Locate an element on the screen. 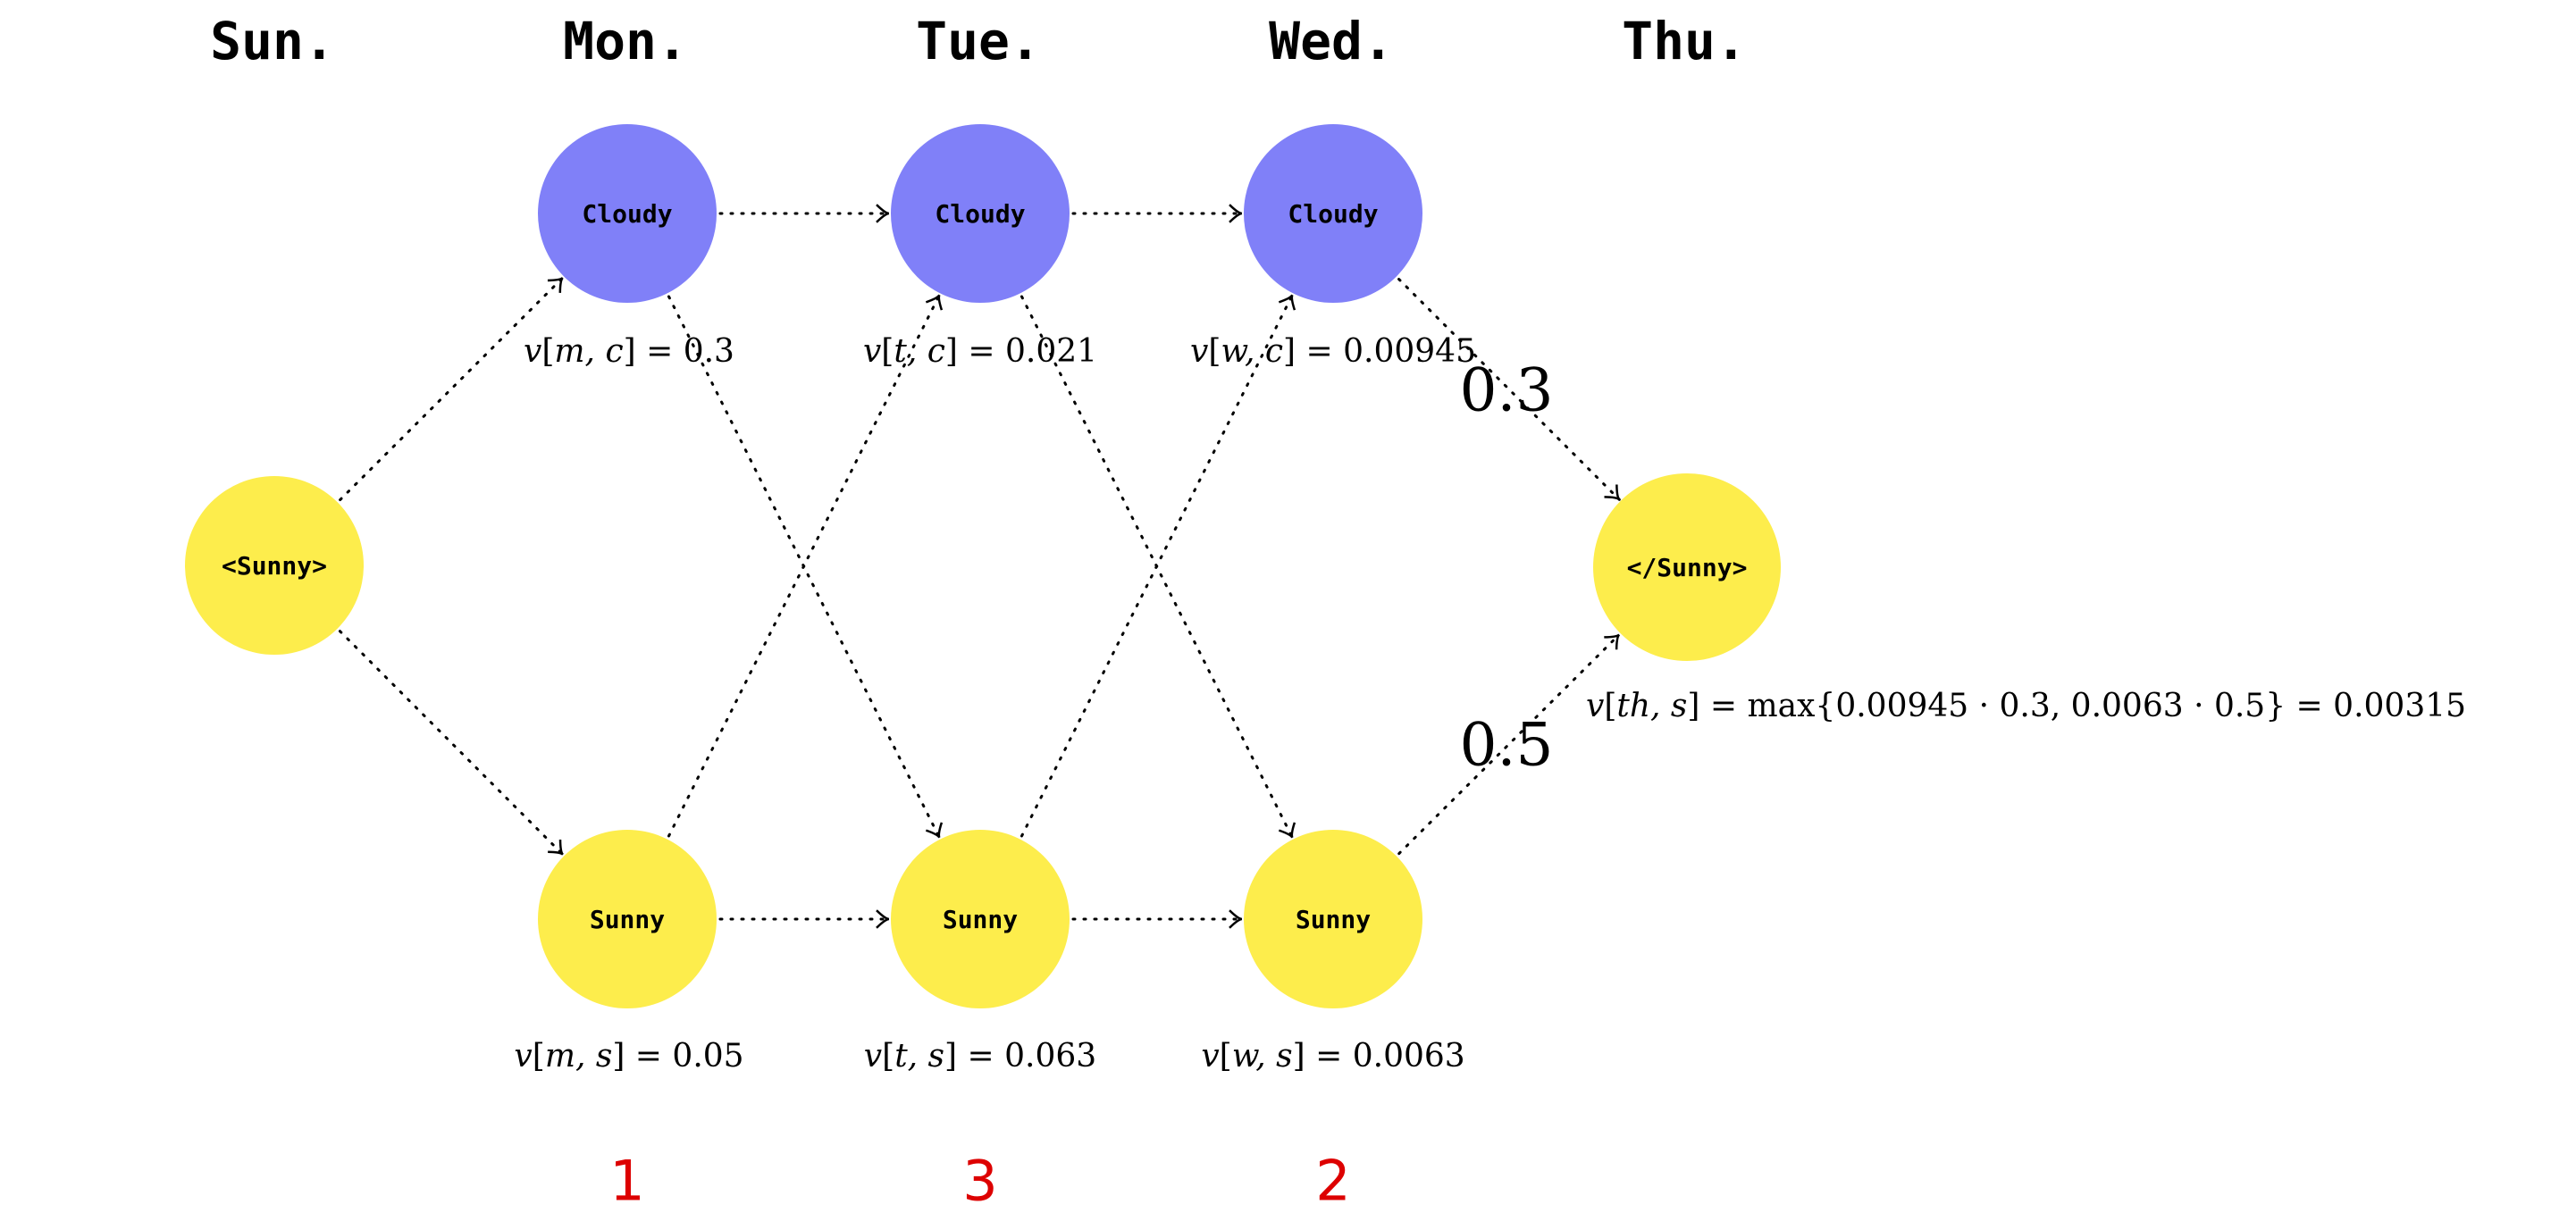 This screenshot has height=1221, width=2576. node-mon-sunny: Sunny is located at coordinates (627, 919).